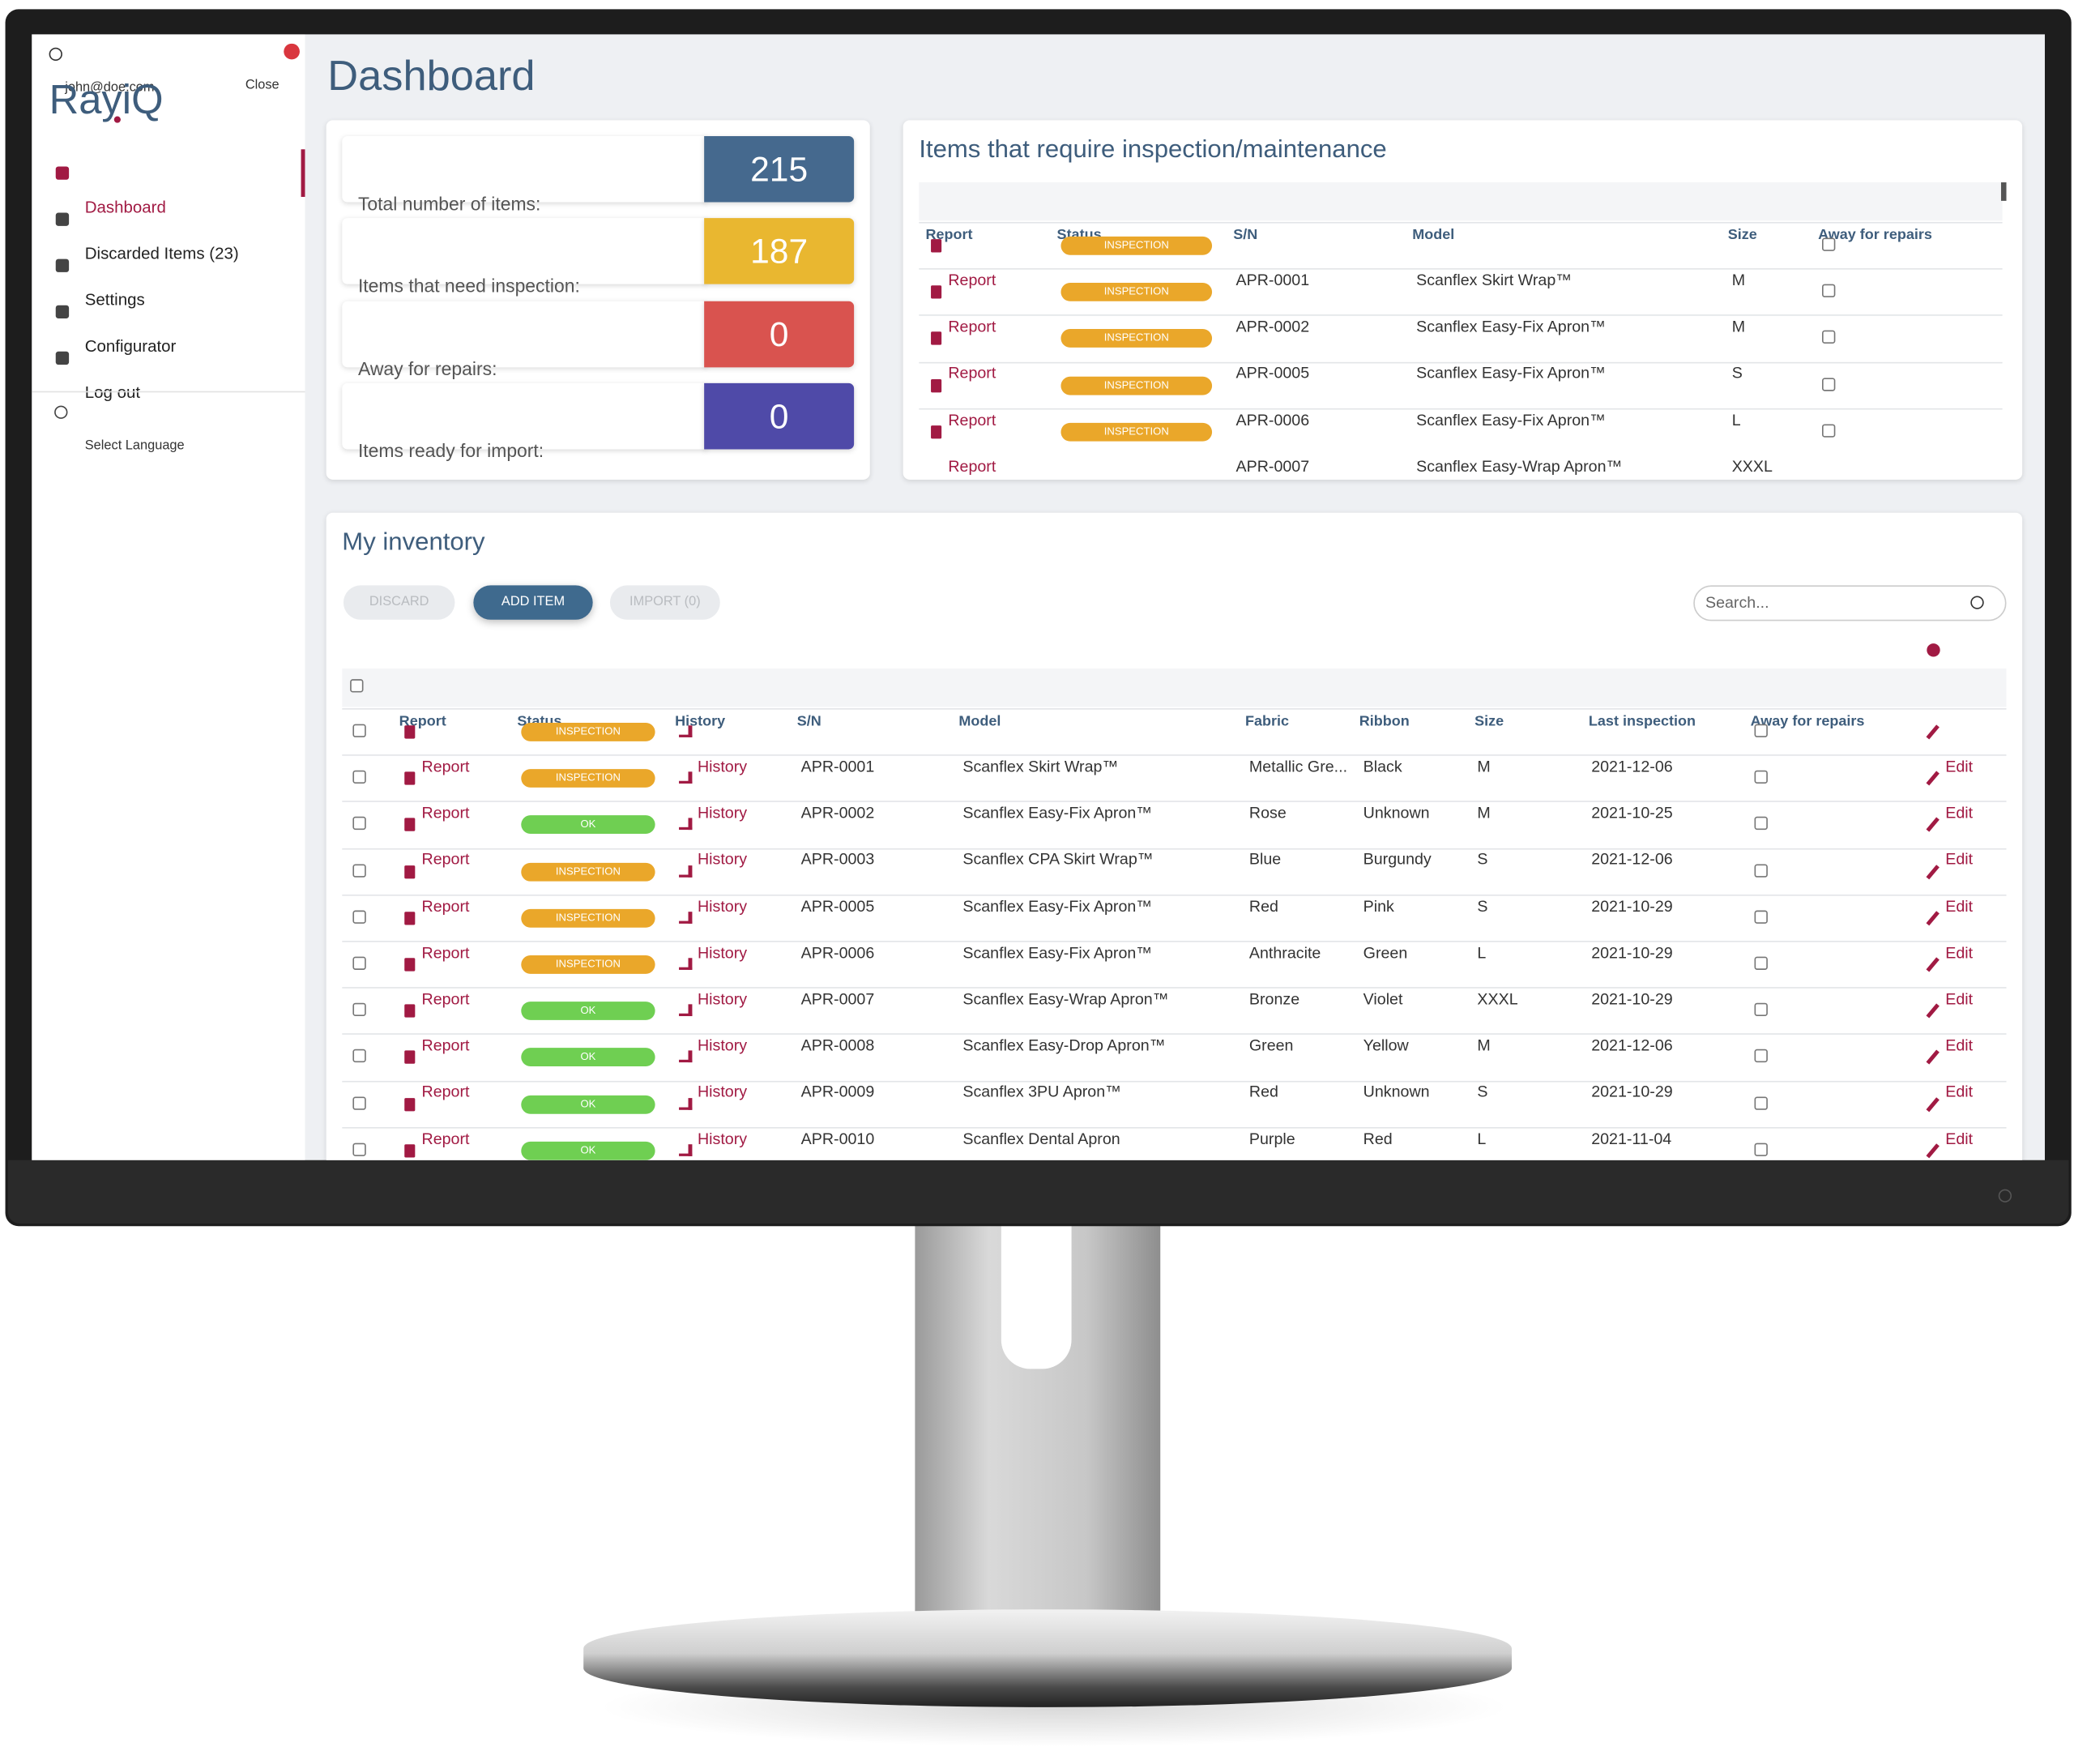 This screenshot has height=1764, width=2074. Describe the element at coordinates (112, 392) in the screenshot. I see `nav-item: Log out` at that location.